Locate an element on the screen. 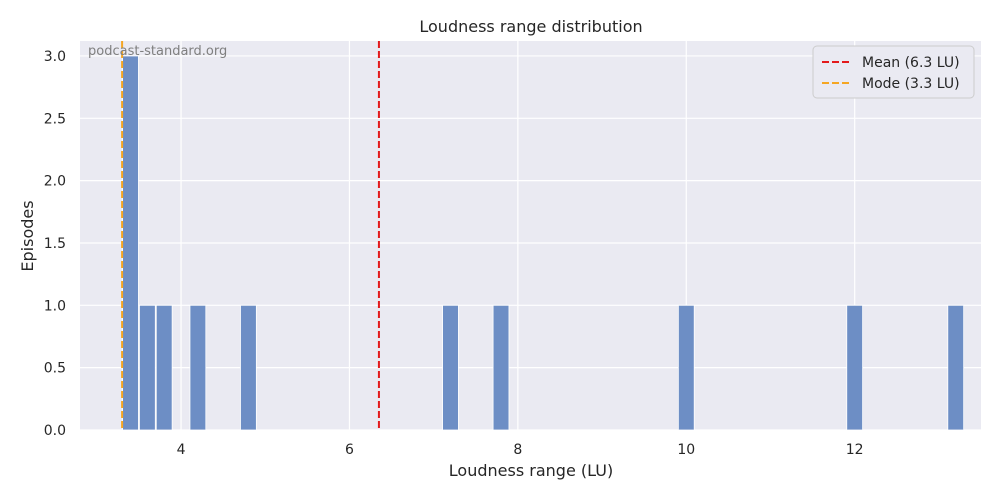  legend-label-1: Mode (3.3 LU) is located at coordinates (911, 84).